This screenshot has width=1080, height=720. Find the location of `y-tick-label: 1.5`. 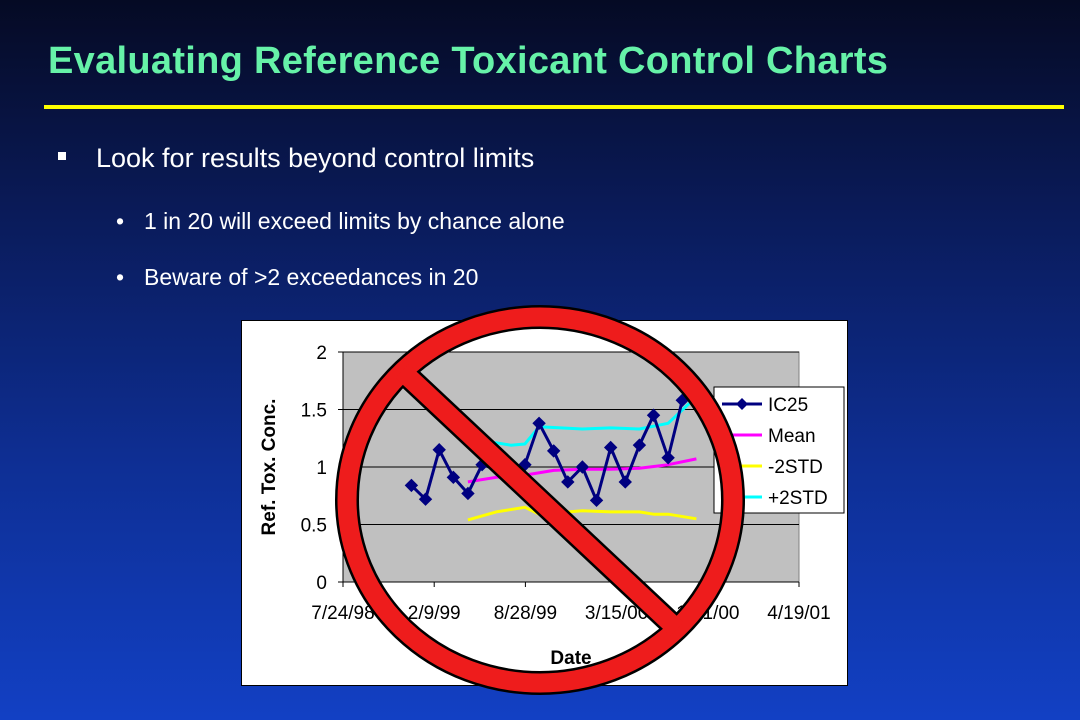

y-tick-label: 1.5 is located at coordinates (314, 411).